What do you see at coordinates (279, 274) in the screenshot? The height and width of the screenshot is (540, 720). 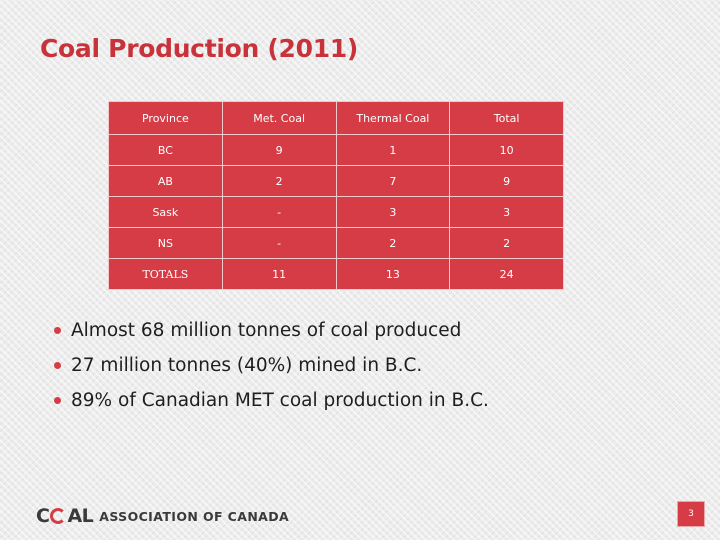 I see `table-cell: 11` at bounding box center [279, 274].